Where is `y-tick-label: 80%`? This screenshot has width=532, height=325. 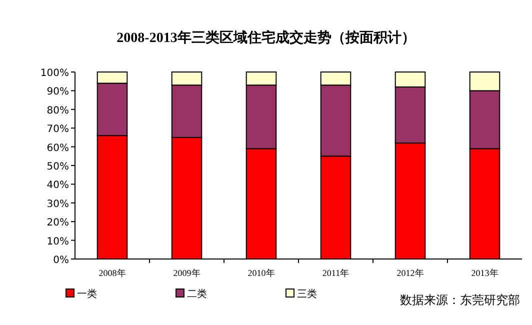 y-tick-label: 80% is located at coordinates (57, 110).